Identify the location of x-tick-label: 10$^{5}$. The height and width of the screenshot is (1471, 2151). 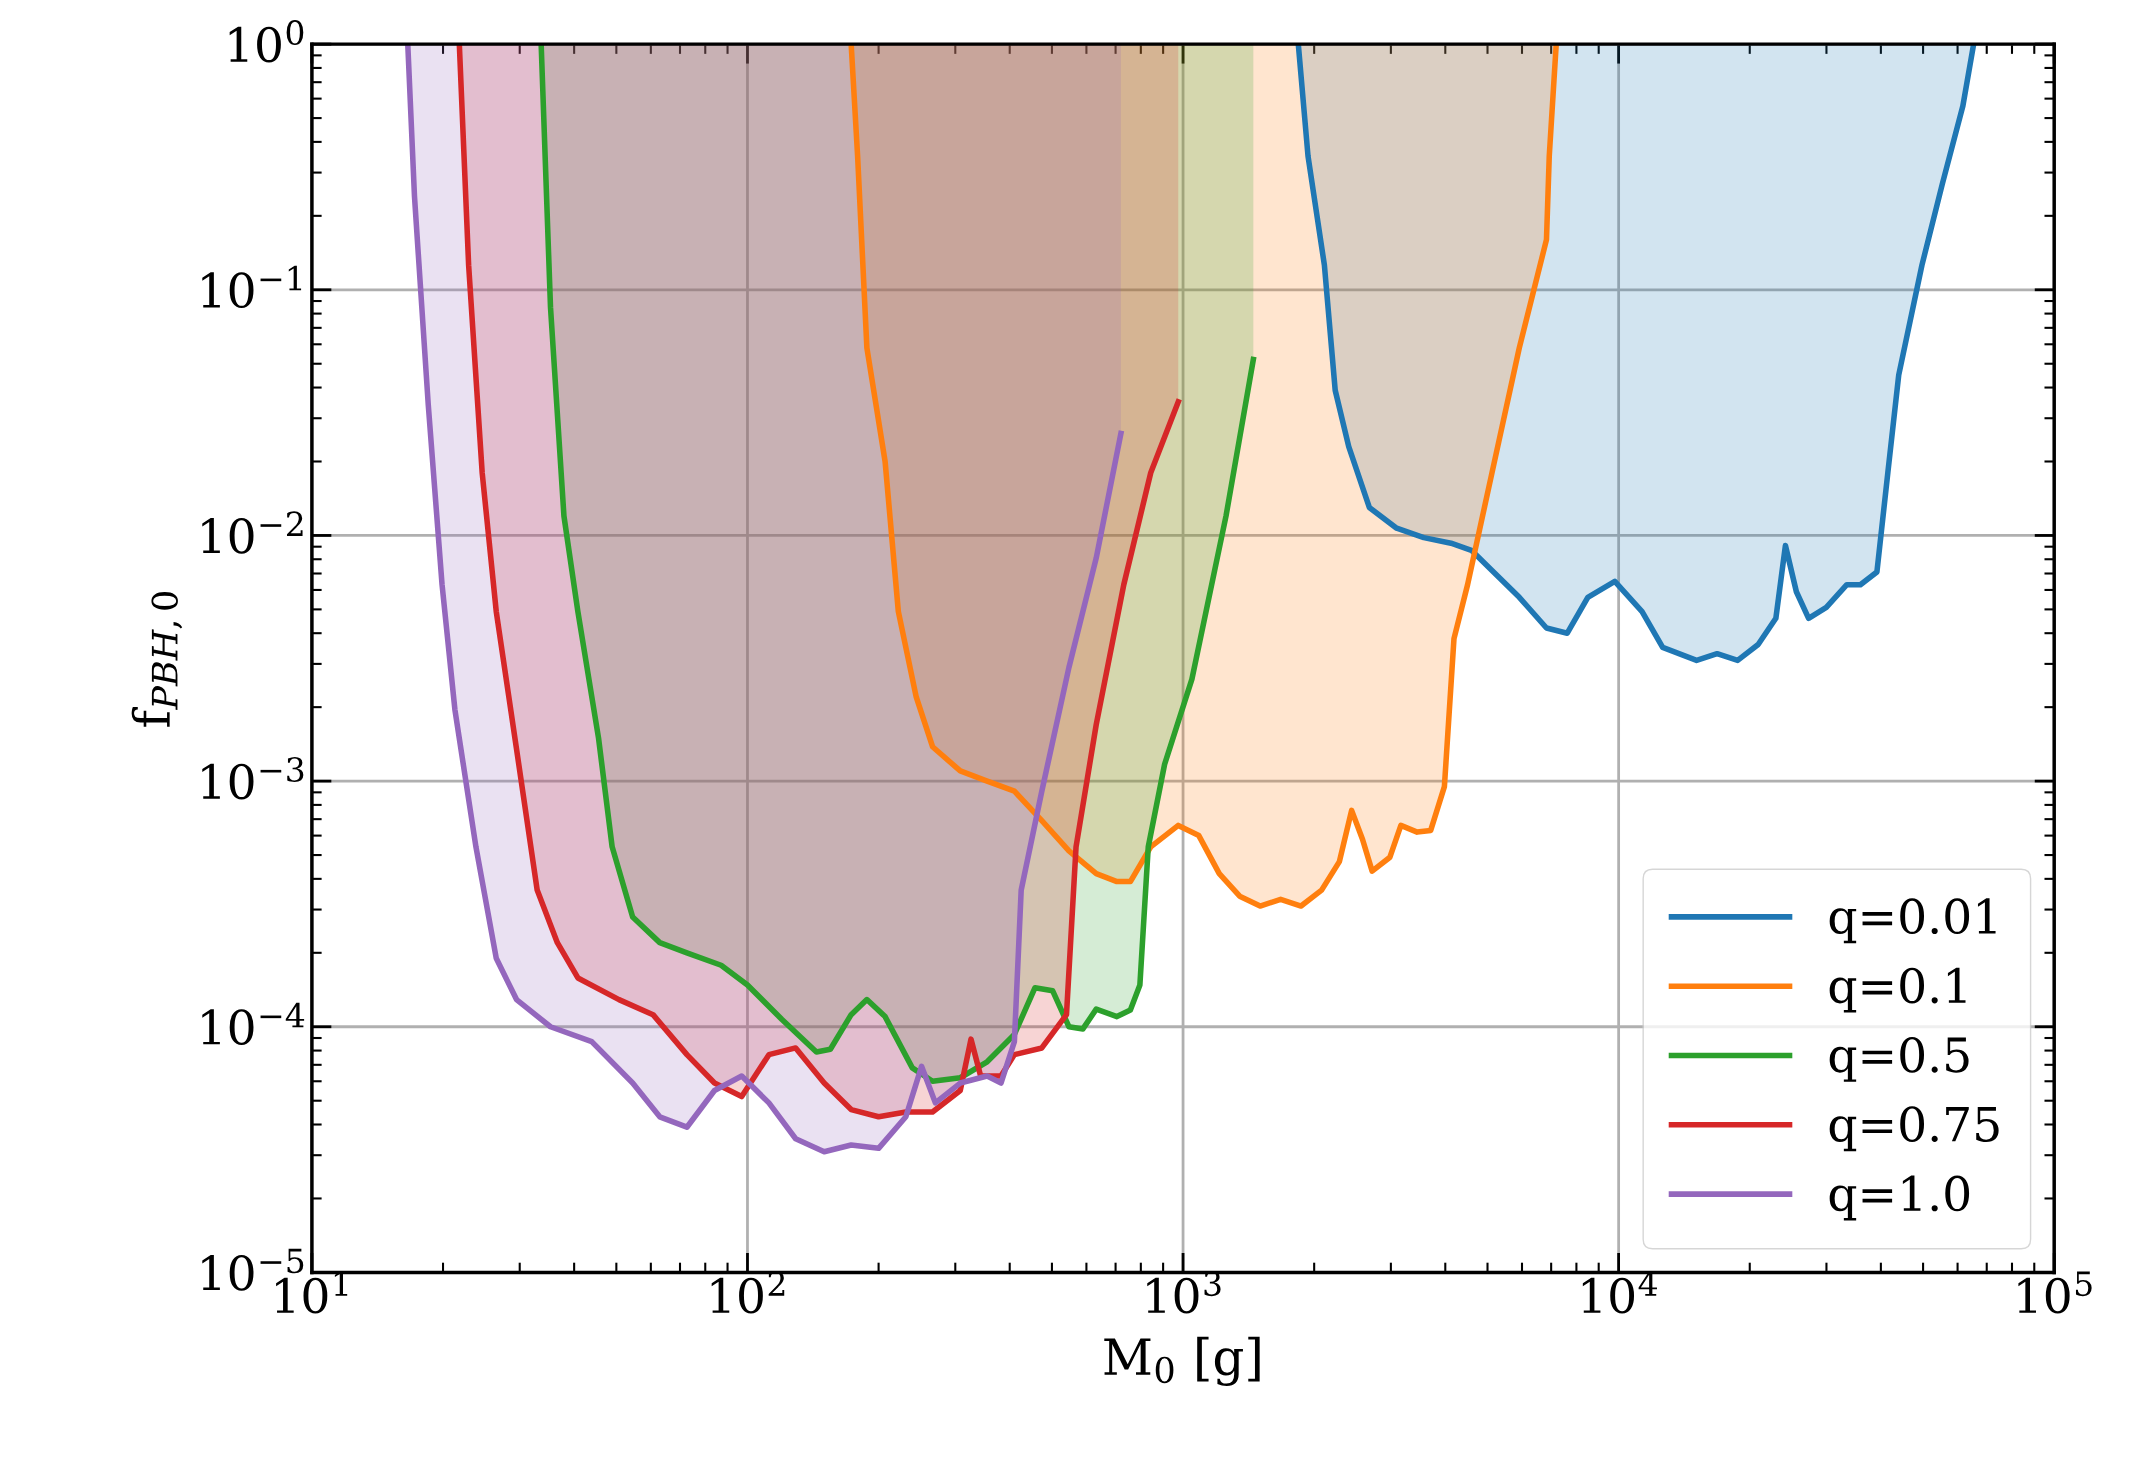
(2055, 1292).